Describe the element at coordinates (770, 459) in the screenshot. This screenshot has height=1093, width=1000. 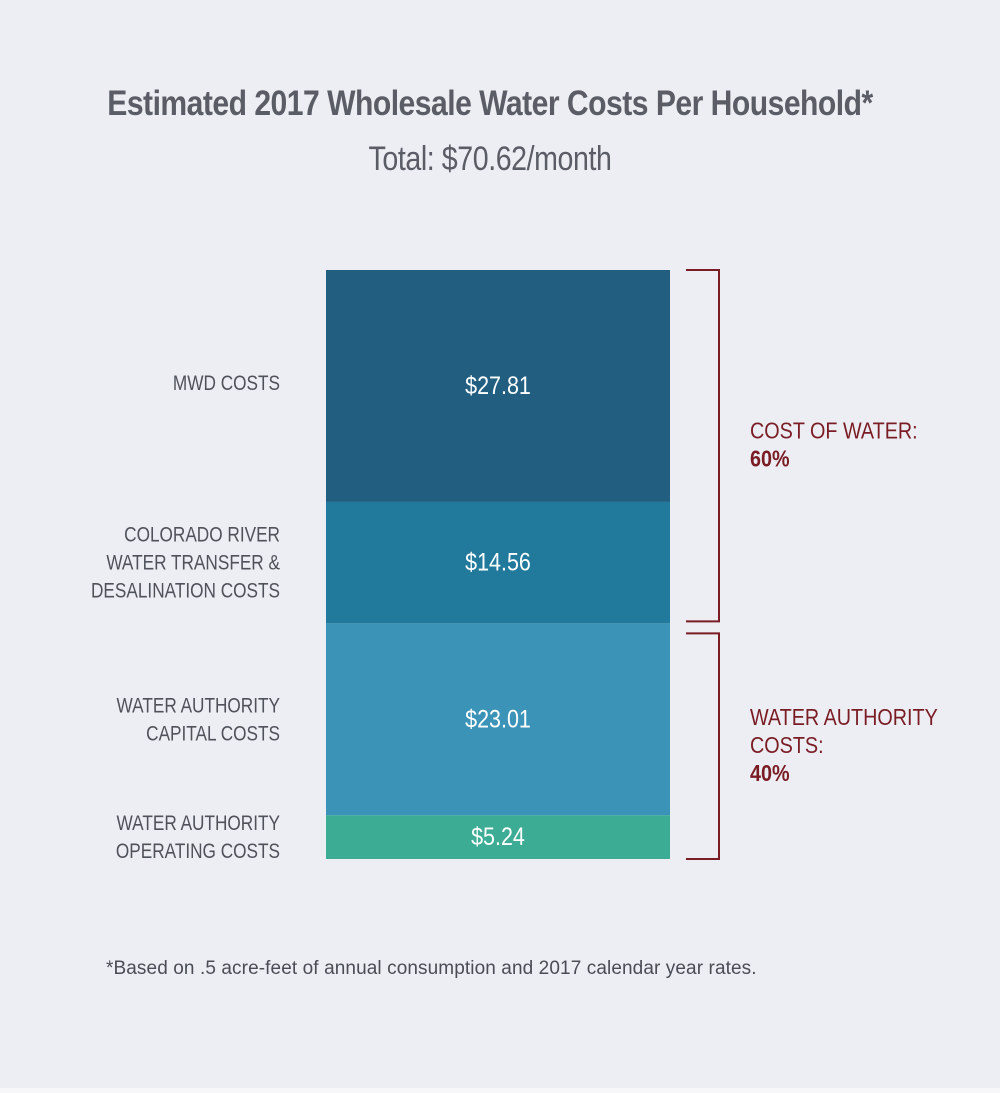
I see `bracket-percent-1: 60%` at that location.